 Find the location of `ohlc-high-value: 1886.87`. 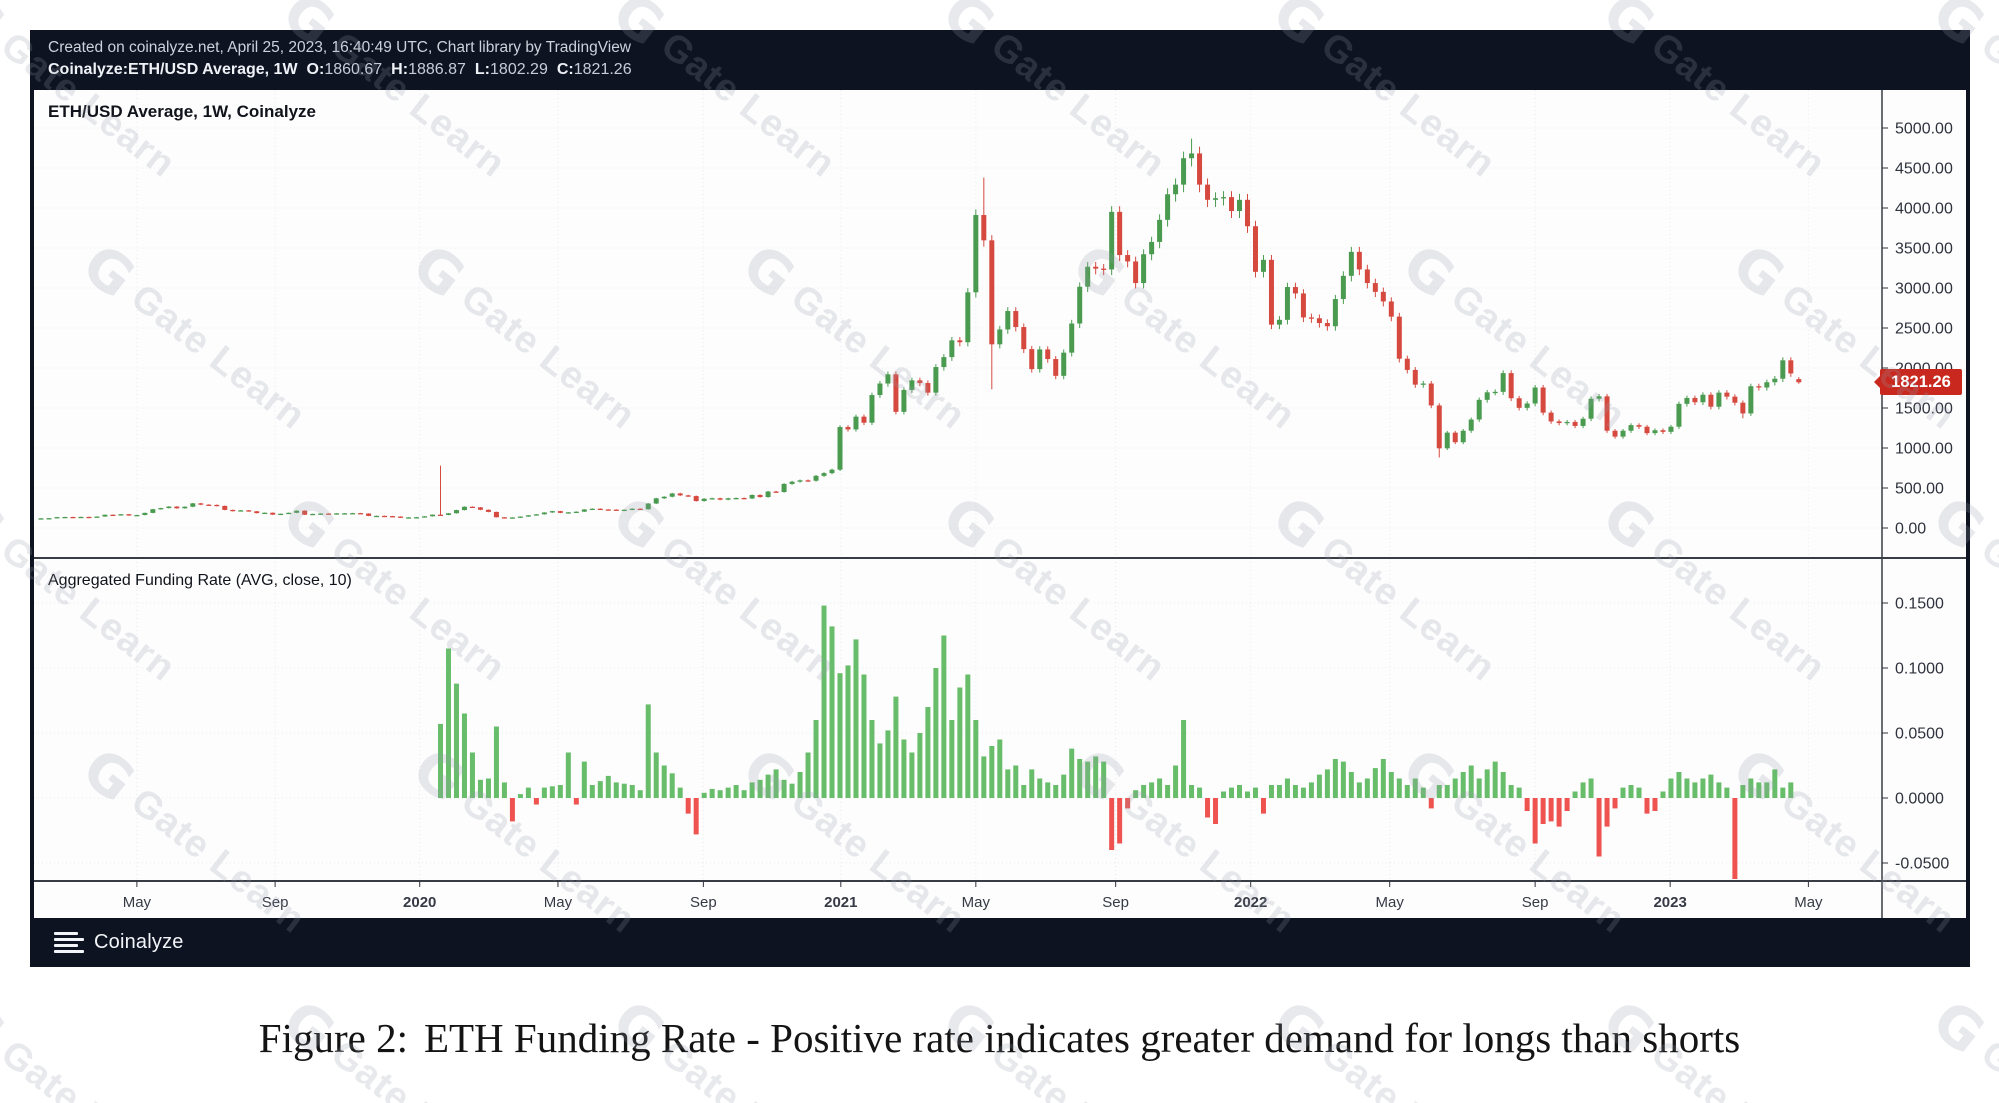

ohlc-high-value: 1886.87 is located at coordinates (437, 69).